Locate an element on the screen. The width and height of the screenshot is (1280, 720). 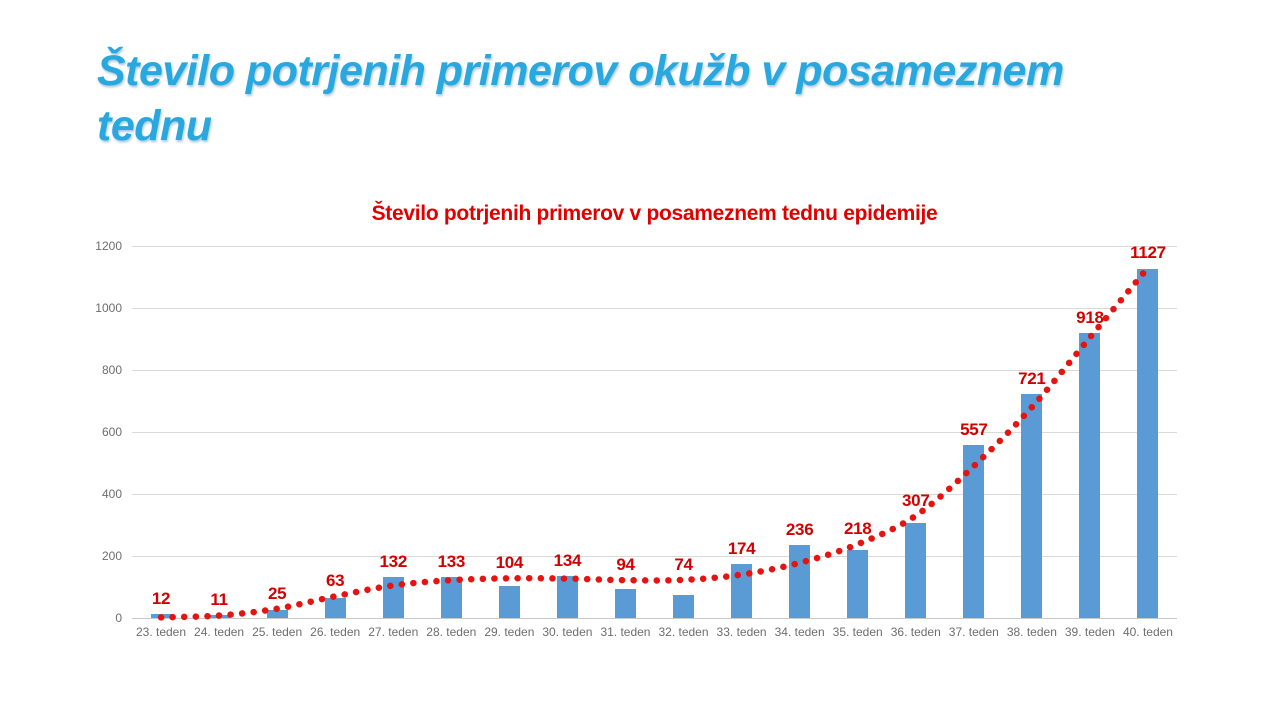
x-tick-label: 24. teden is located at coordinates (219, 632).